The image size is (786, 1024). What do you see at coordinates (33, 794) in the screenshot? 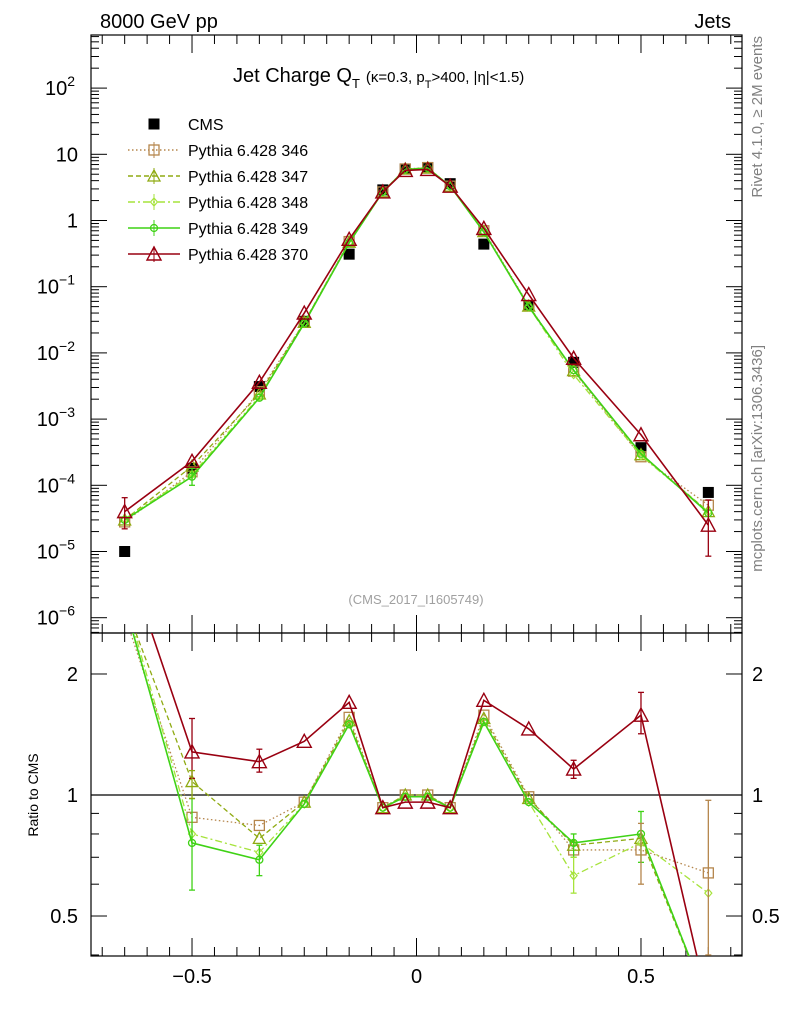
I see `ratio-y-label: Ratio to CMS` at bounding box center [33, 794].